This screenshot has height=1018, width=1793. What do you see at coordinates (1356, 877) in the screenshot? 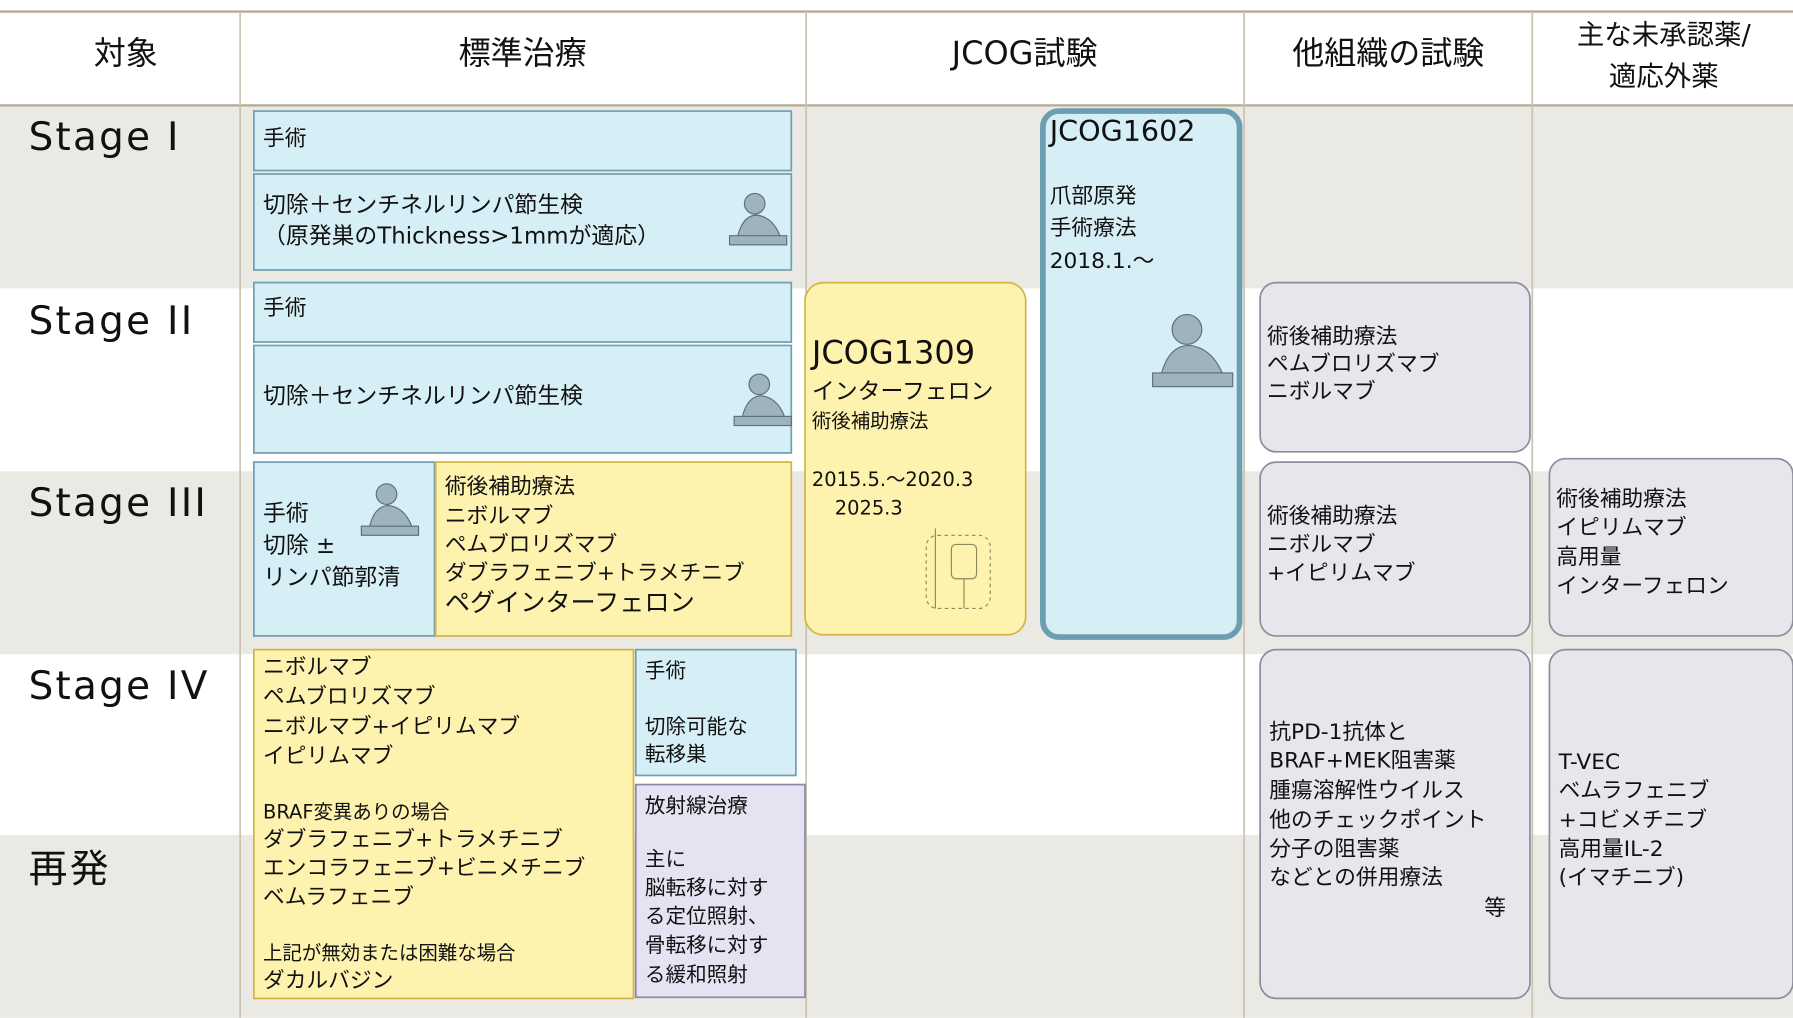
I see `box-text: などとの併用療法` at bounding box center [1356, 877].